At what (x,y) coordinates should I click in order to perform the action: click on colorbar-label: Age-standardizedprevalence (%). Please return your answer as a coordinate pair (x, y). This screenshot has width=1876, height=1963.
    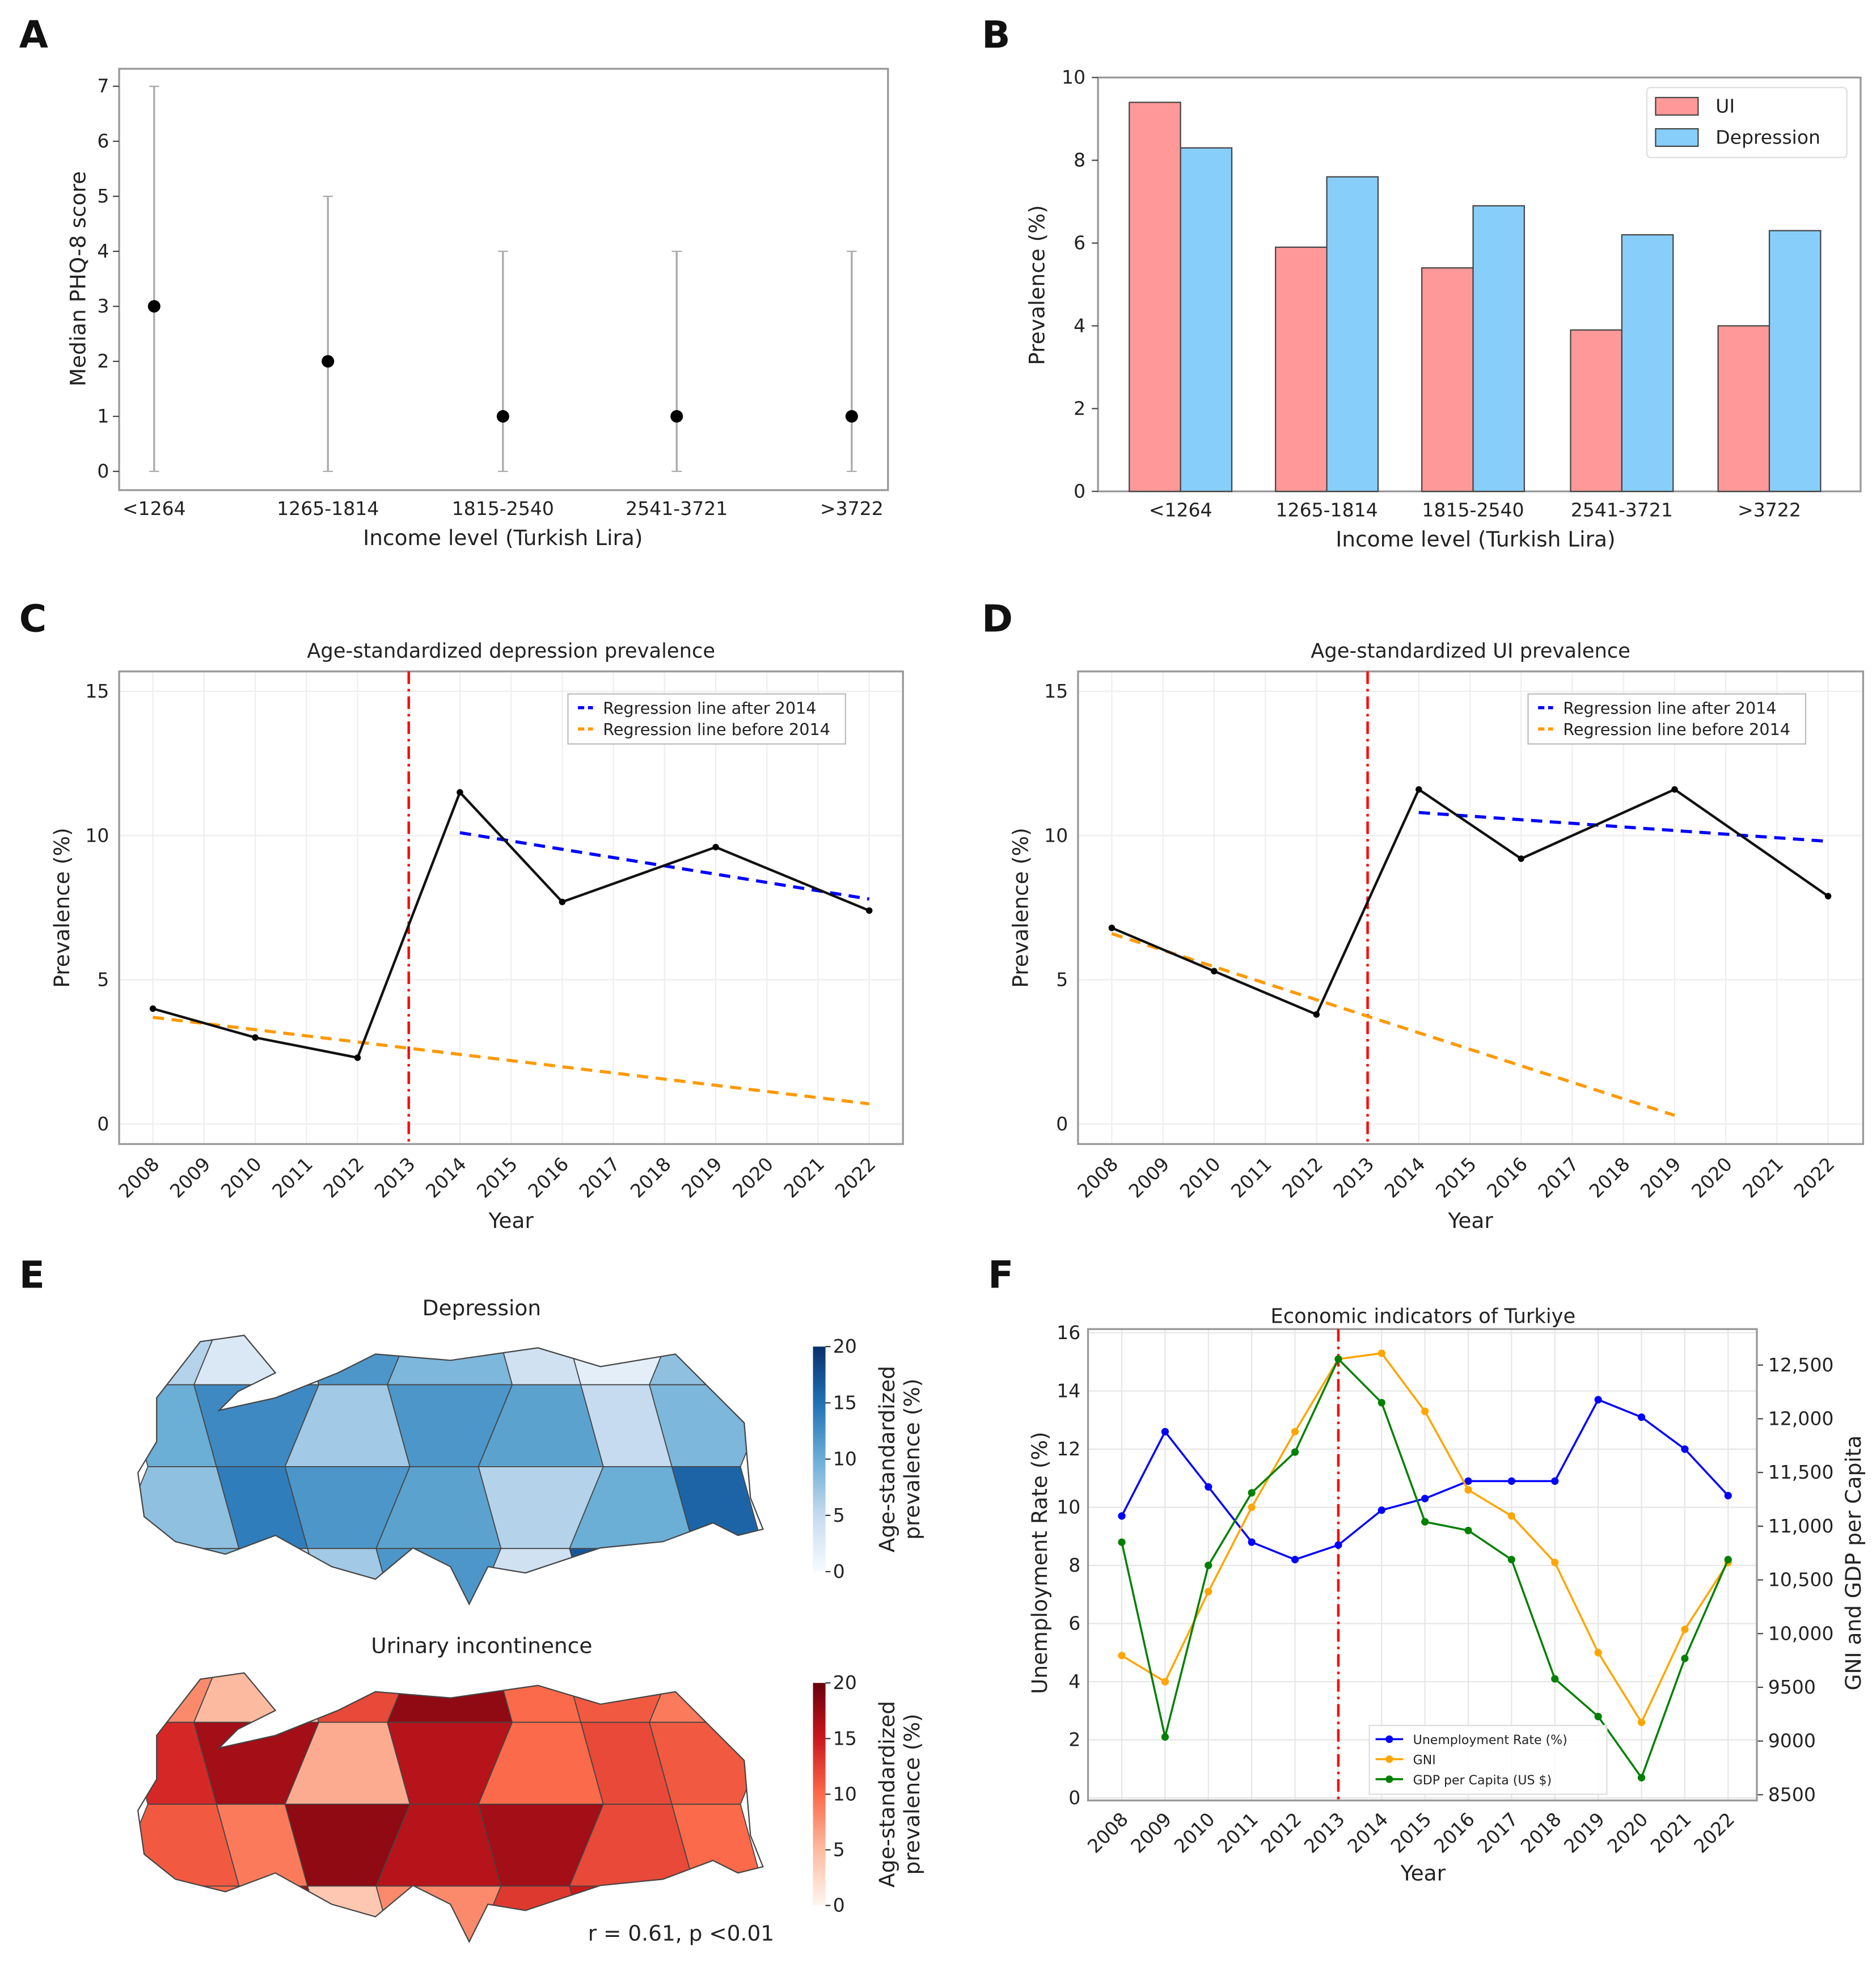
    Looking at the image, I should click on (899, 1794).